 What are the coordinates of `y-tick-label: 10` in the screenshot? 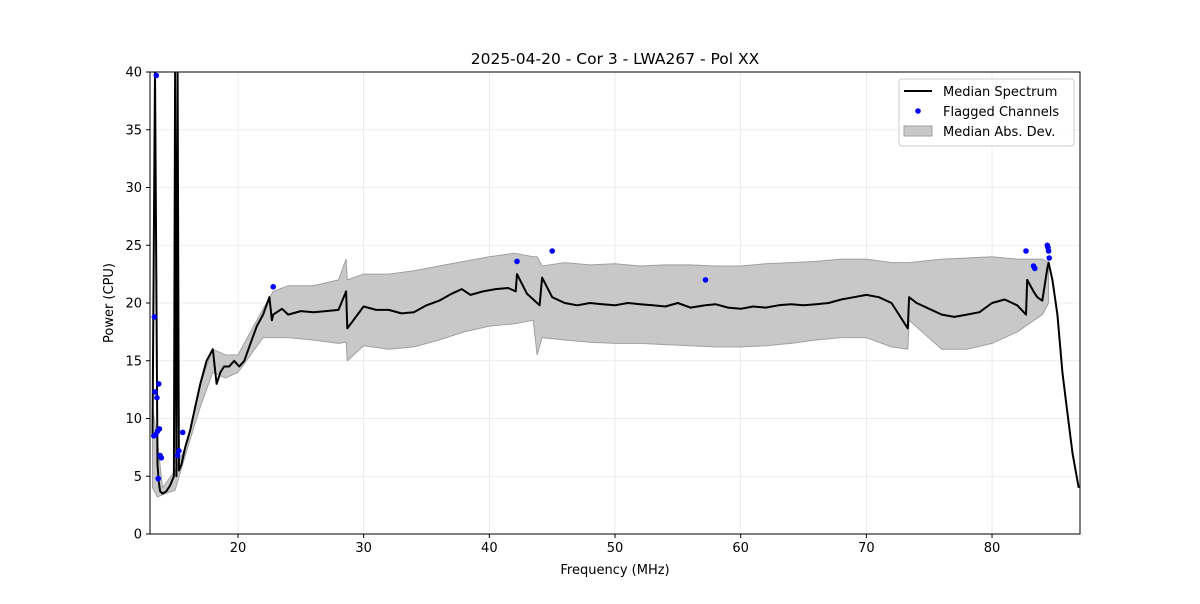 It's located at (133, 419).